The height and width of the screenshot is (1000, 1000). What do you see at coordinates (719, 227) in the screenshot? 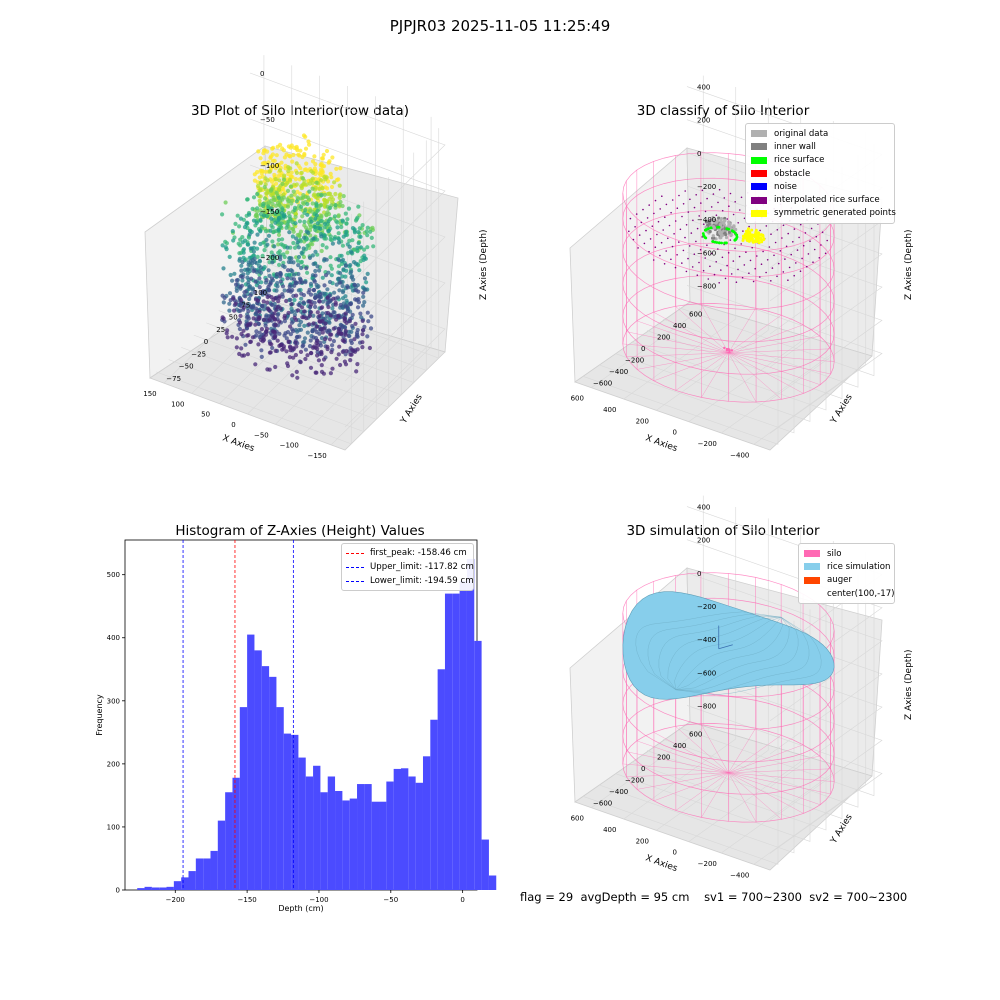
I see `rice-surface-point` at bounding box center [719, 227].